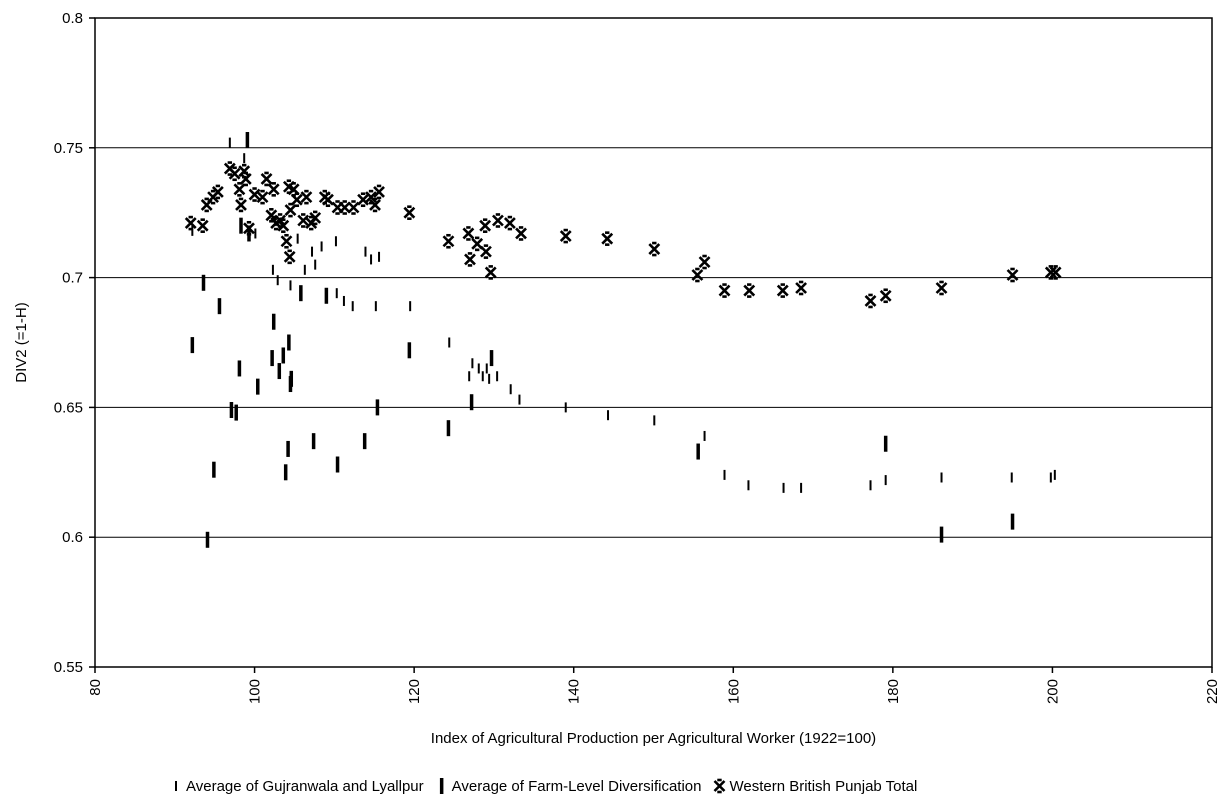 This screenshot has height=809, width=1229. I want to click on x-tick-label: 140, so click(574, 691).